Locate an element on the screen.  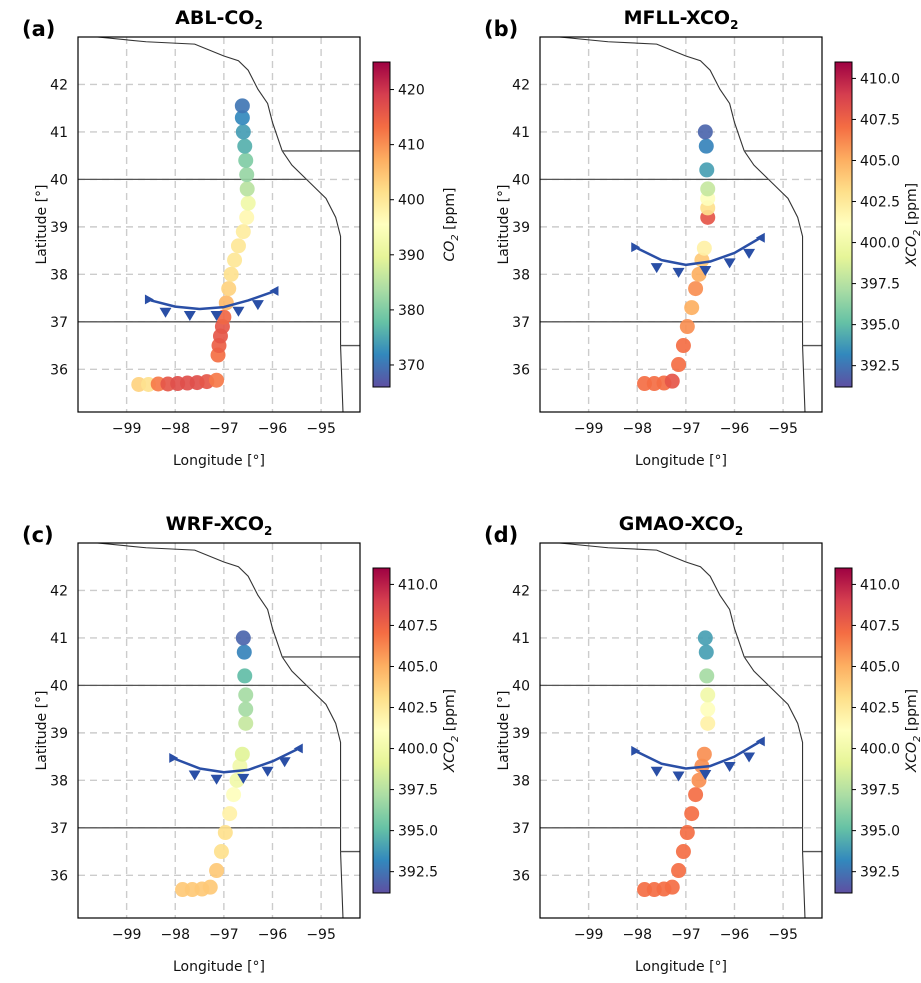
x-tick-label: −97 is located at coordinates (224, 429).